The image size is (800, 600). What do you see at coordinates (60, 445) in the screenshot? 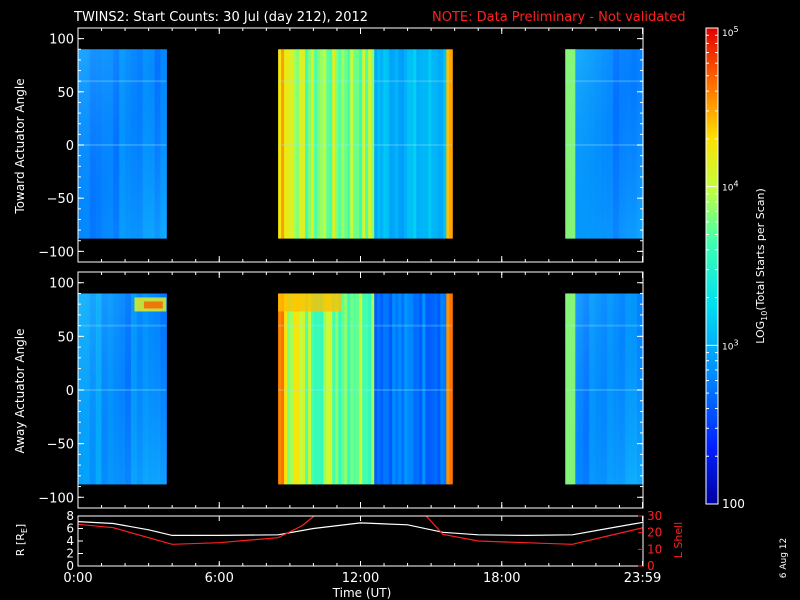
I see `away-ytick-label: −50` at bounding box center [60, 445].